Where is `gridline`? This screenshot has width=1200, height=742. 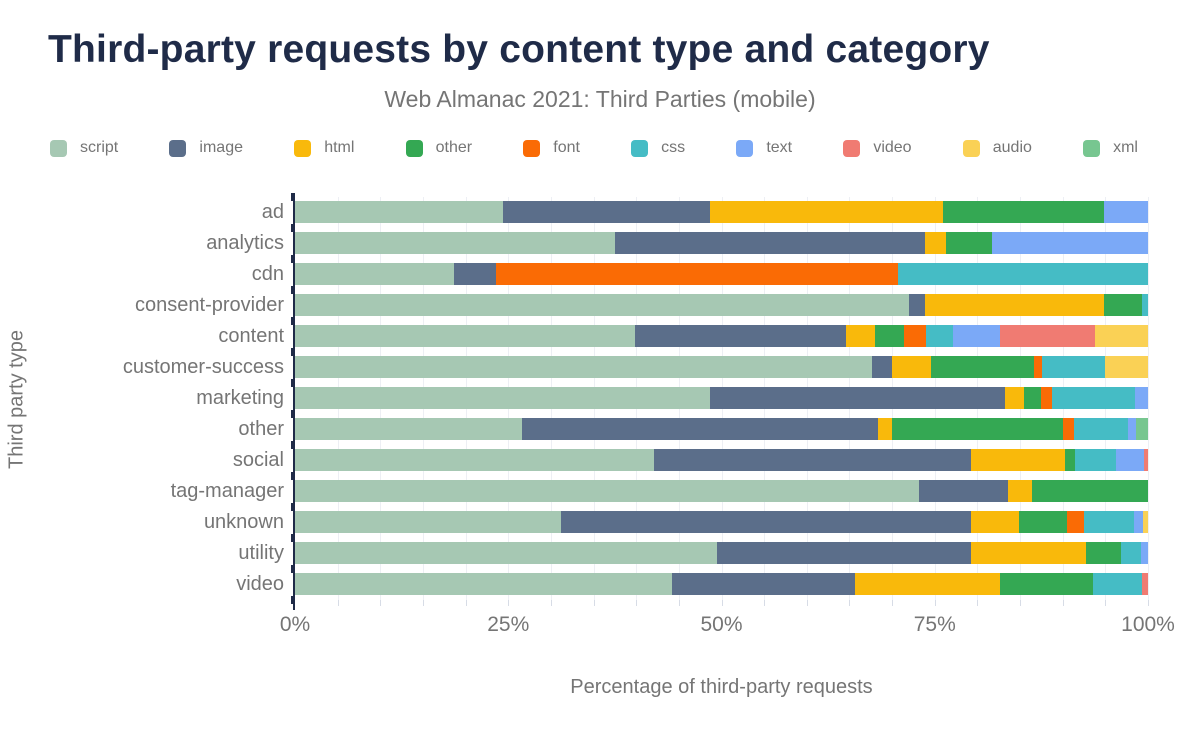 gridline is located at coordinates (1148, 398).